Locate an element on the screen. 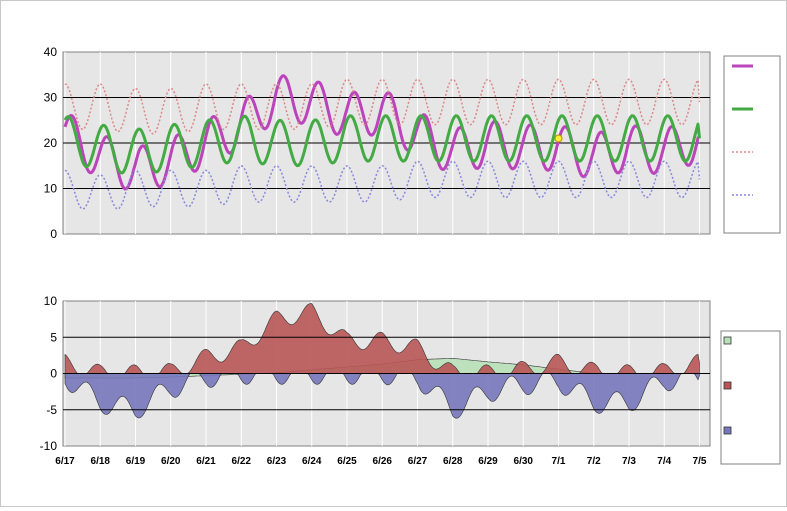 This screenshot has height=511, width=787. x-tick-label: 7/4 is located at coordinates (664, 461).